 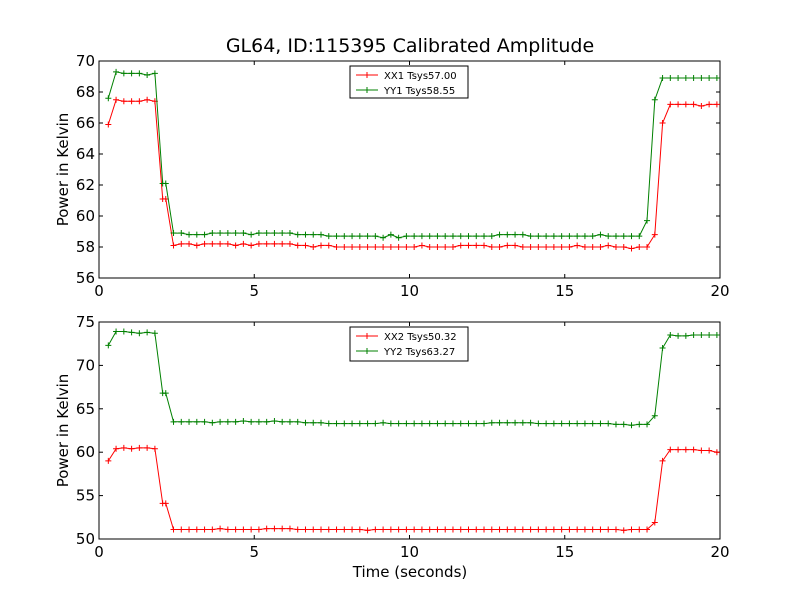 What do you see at coordinates (409, 344) in the screenshot?
I see `bottom-plot-legend-frame` at bounding box center [409, 344].